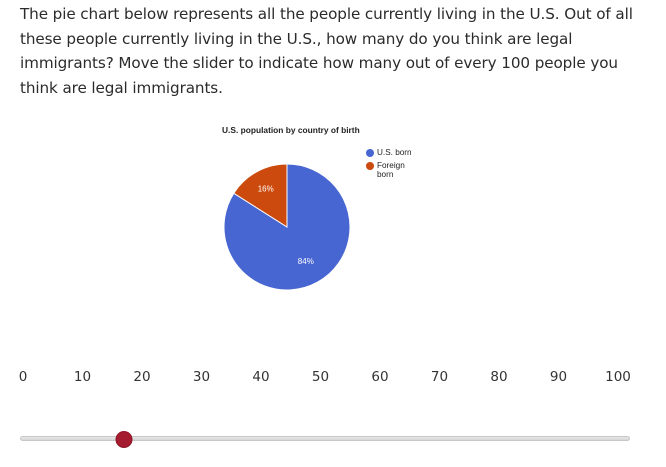 The height and width of the screenshot is (467, 666). What do you see at coordinates (325, 438) in the screenshot?
I see `slider-track` at bounding box center [325, 438].